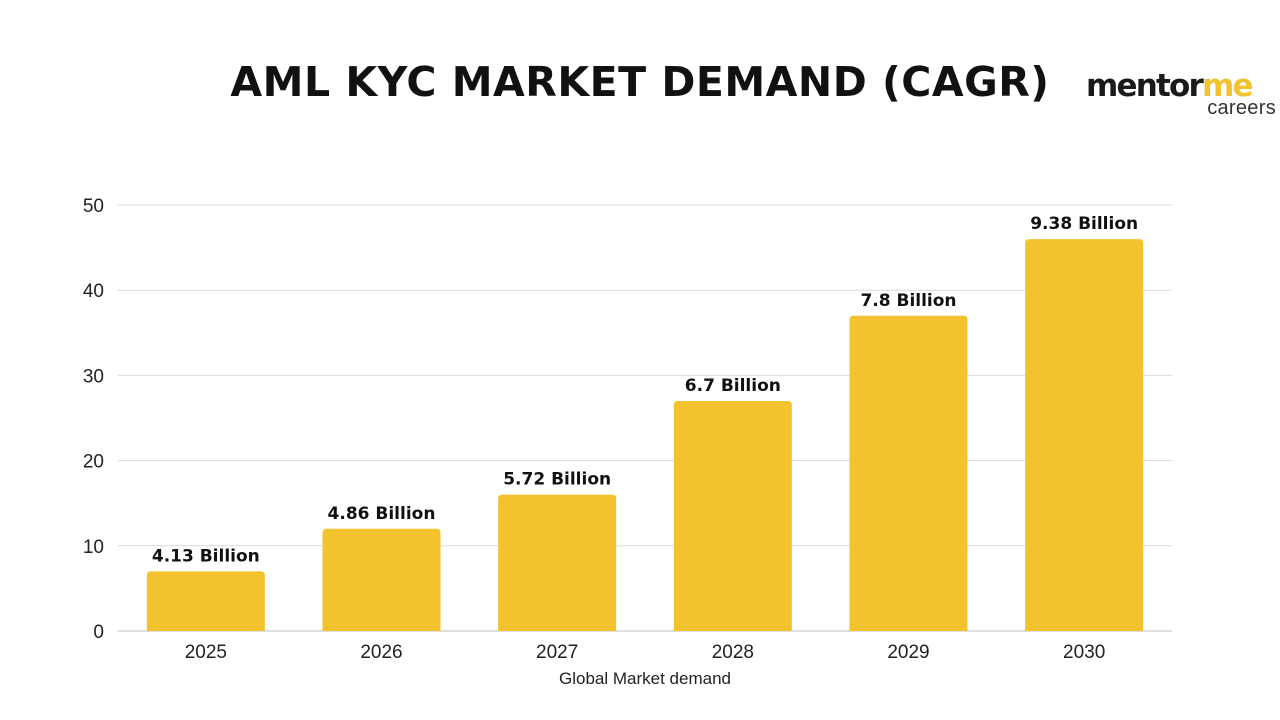  Describe the element at coordinates (1241, 108) in the screenshot. I see `logo-subtitle: careers` at that location.